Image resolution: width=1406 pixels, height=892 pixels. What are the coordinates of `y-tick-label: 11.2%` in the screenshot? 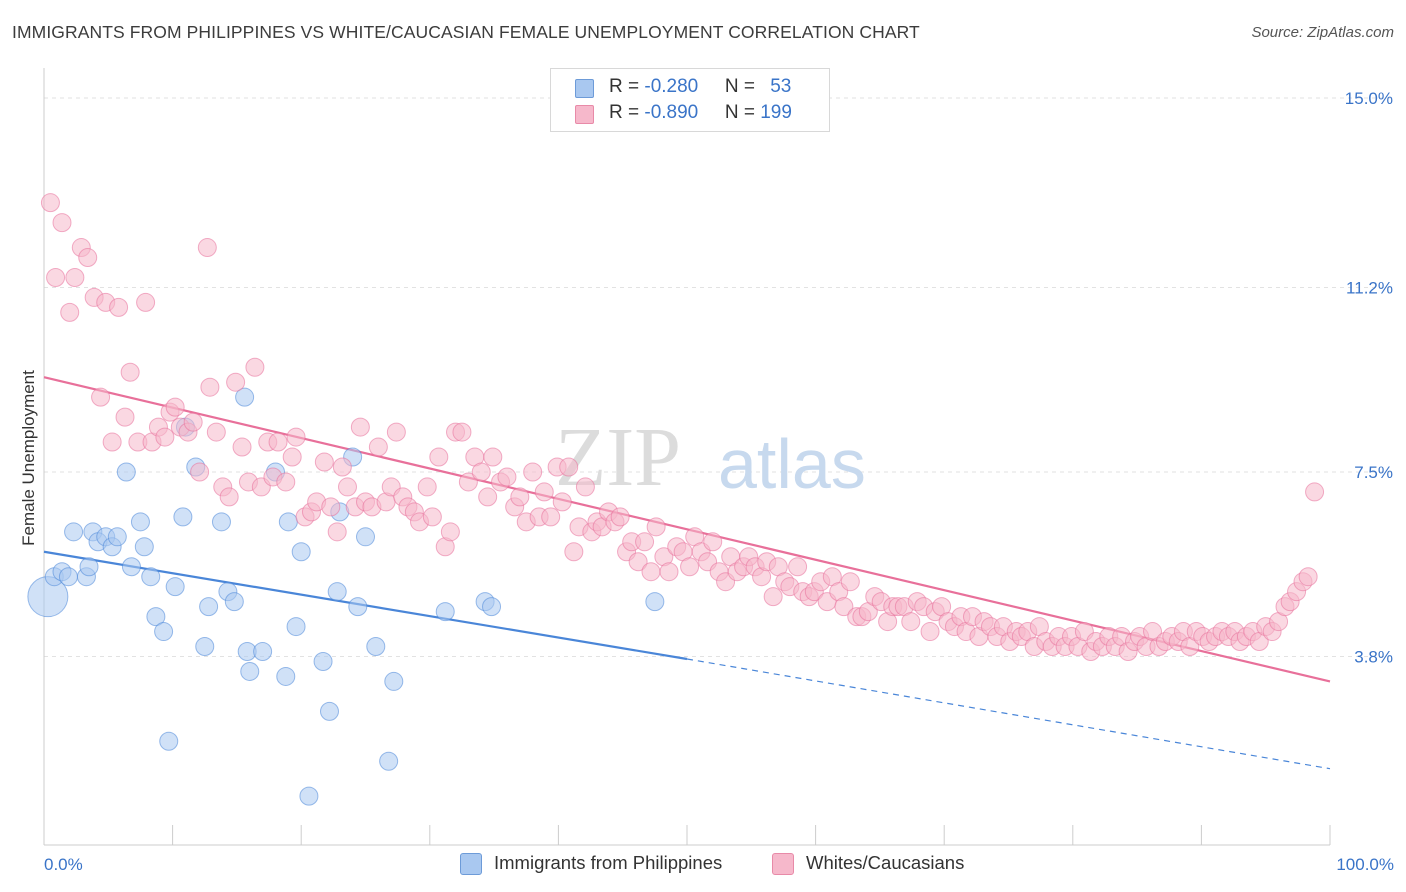 It's located at (1369, 287).